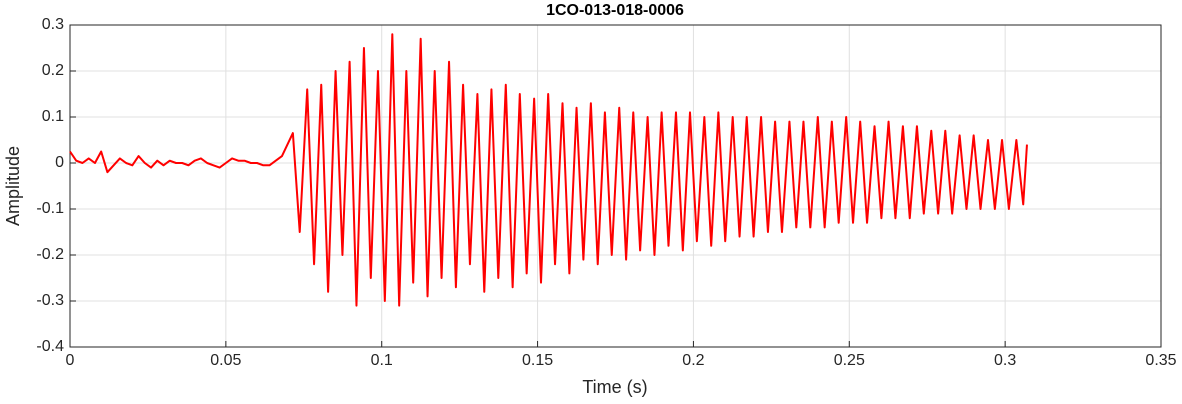 This screenshot has height=404, width=1182. What do you see at coordinates (53, 24) in the screenshot?
I see `y-tick-label: 0.3` at bounding box center [53, 24].